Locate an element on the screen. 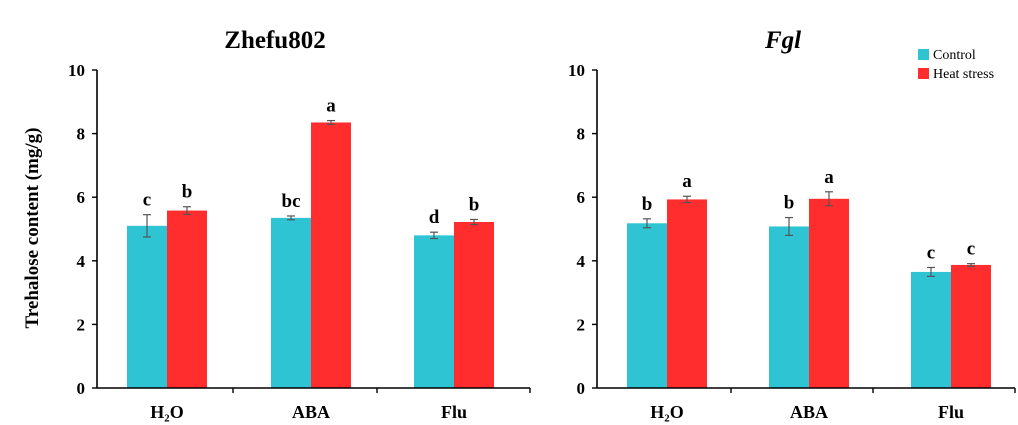  significance-letter: bc is located at coordinates (291, 201).